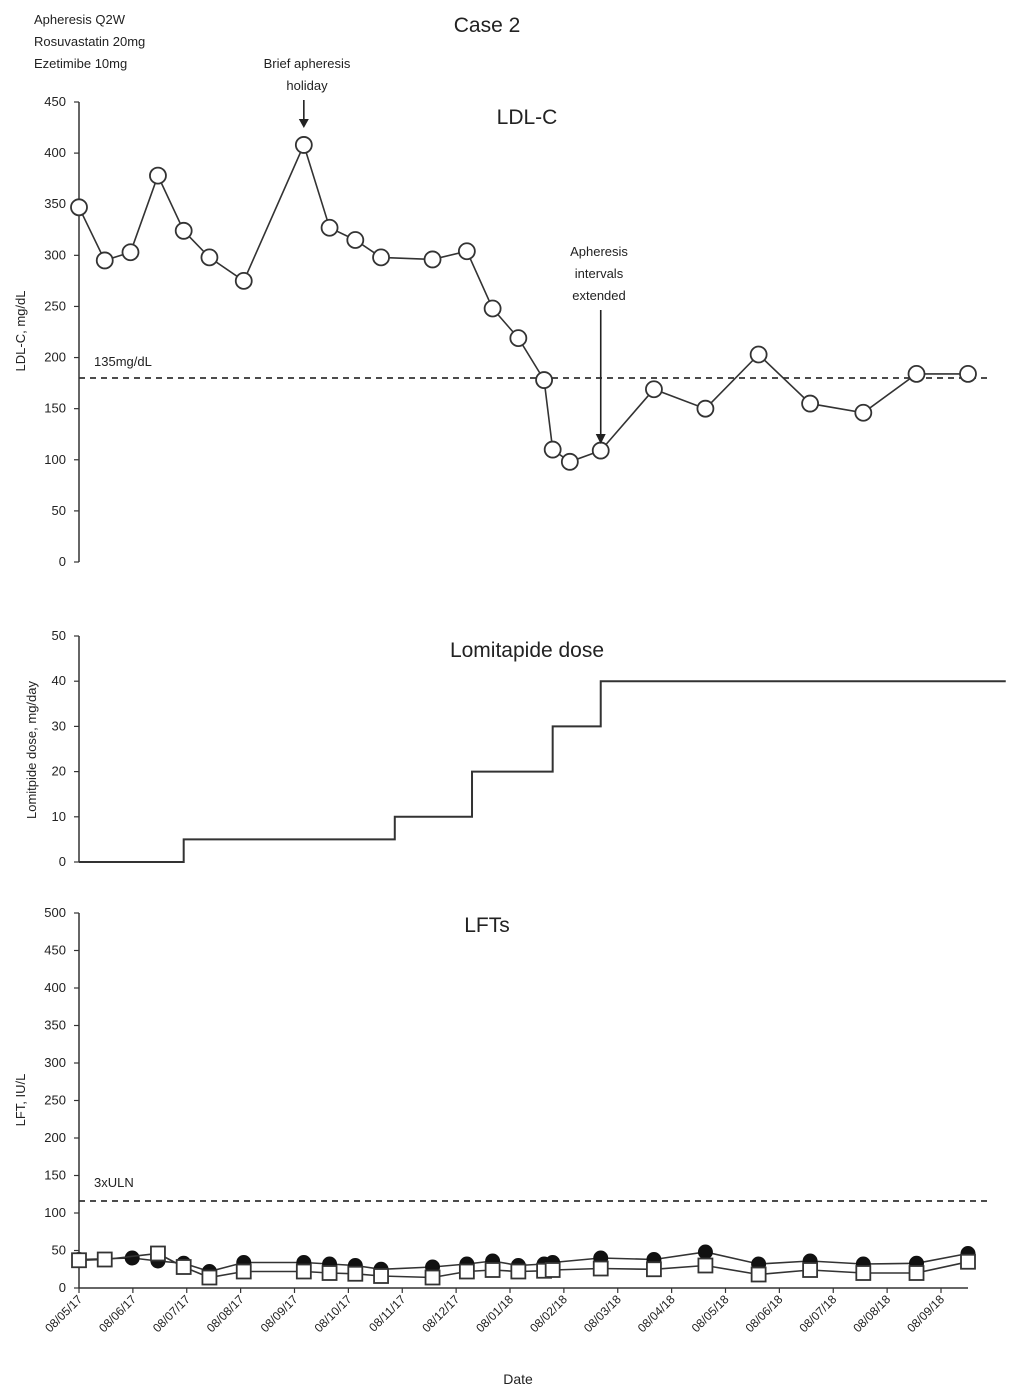 The height and width of the screenshot is (1389, 1026). I want to click on holiday-annotation-line-2: holiday, so click(307, 85).